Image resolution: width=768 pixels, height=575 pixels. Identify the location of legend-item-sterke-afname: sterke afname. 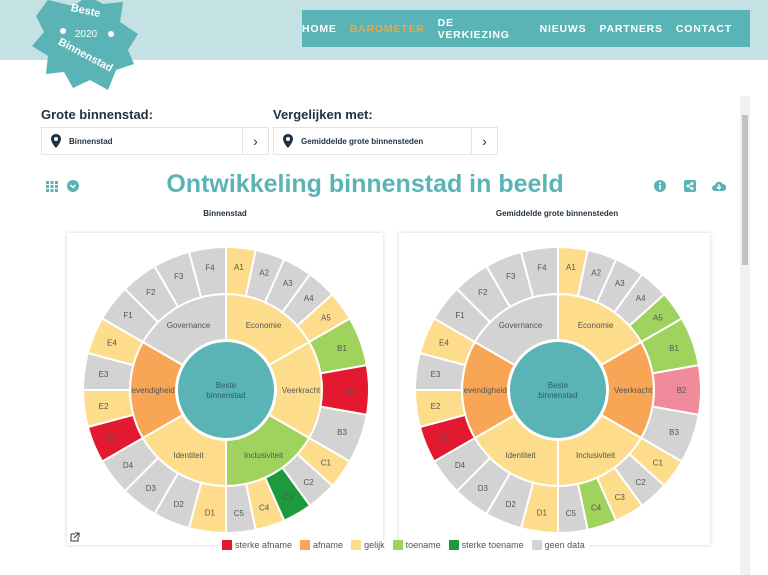
(257, 545).